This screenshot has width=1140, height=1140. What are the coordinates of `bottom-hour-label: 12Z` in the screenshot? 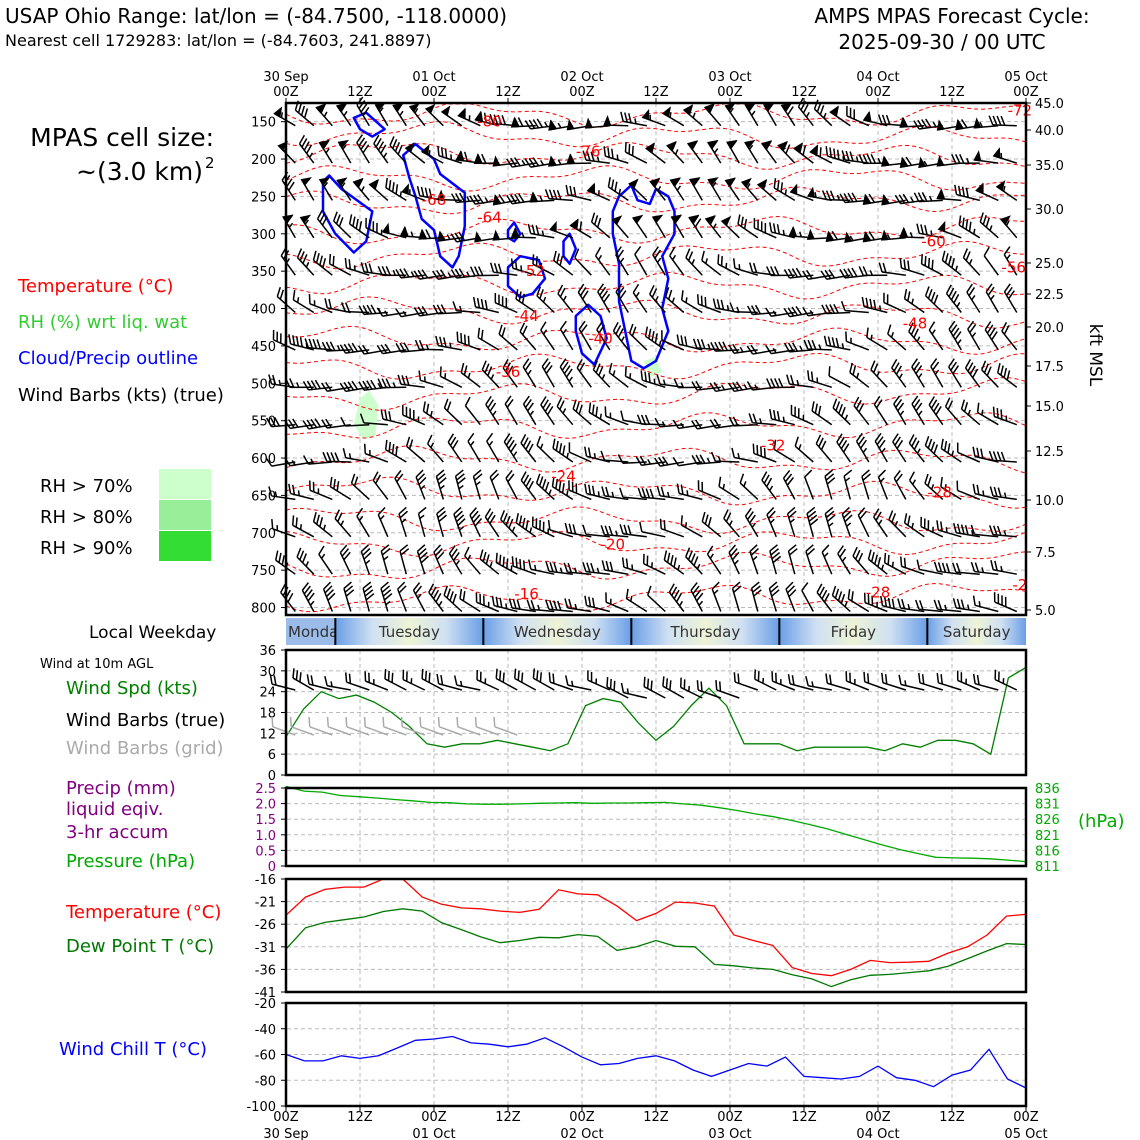 It's located at (952, 1117).